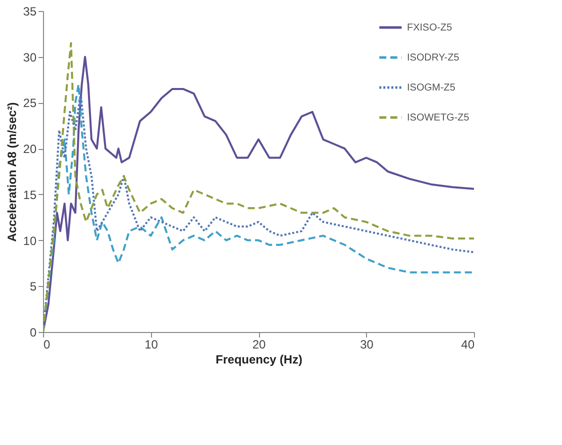  I want to click on x-tick-label: 20, so click(259, 345).